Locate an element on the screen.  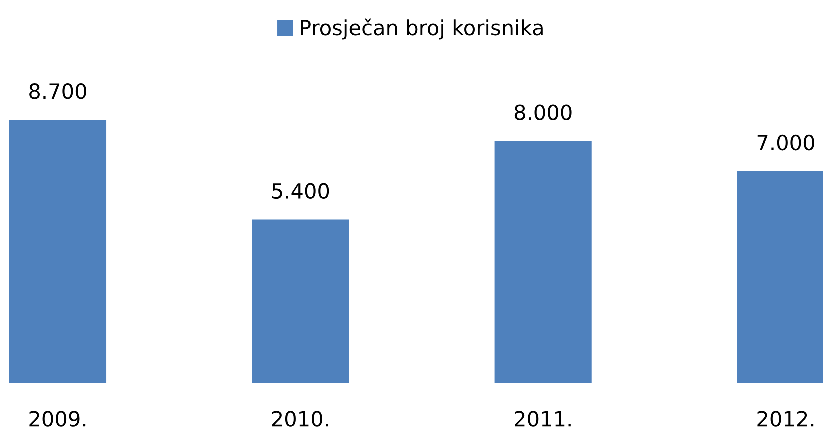
data-label: 5.400 is located at coordinates (301, 191).